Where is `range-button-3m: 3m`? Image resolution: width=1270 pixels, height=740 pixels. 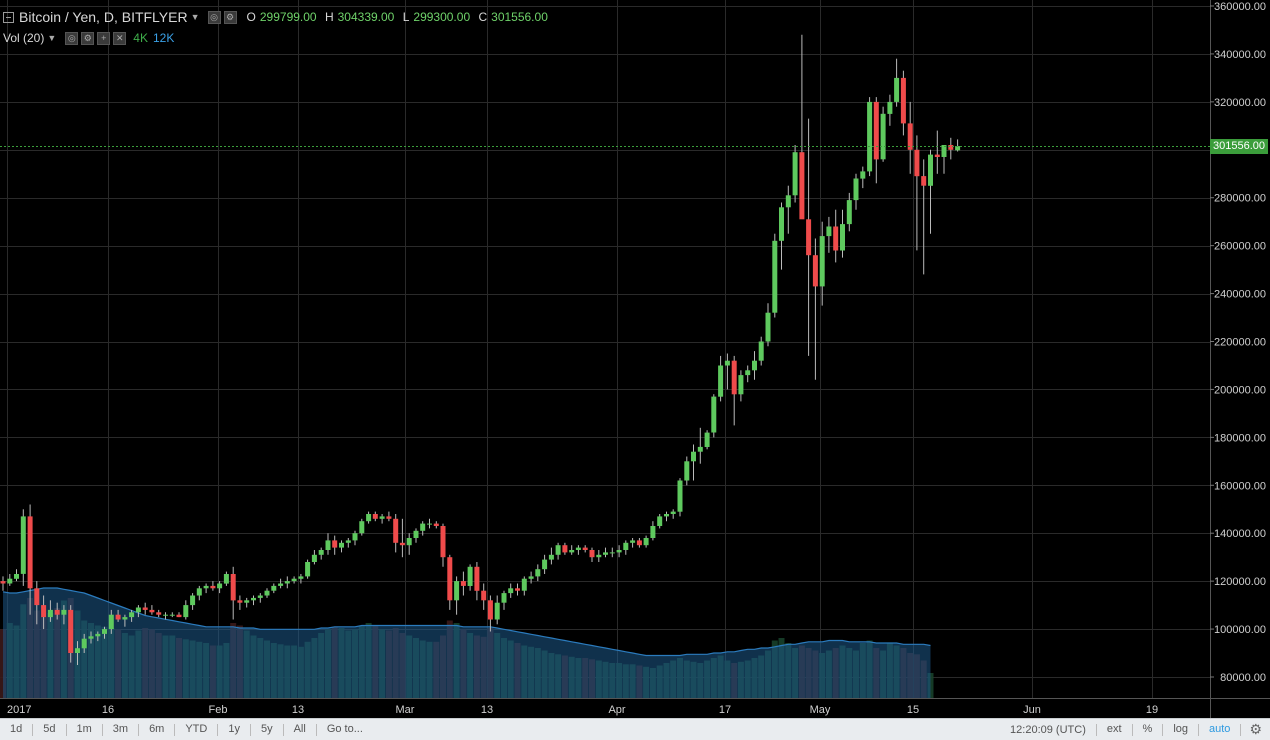 range-button-3m: 3m is located at coordinates (120, 729).